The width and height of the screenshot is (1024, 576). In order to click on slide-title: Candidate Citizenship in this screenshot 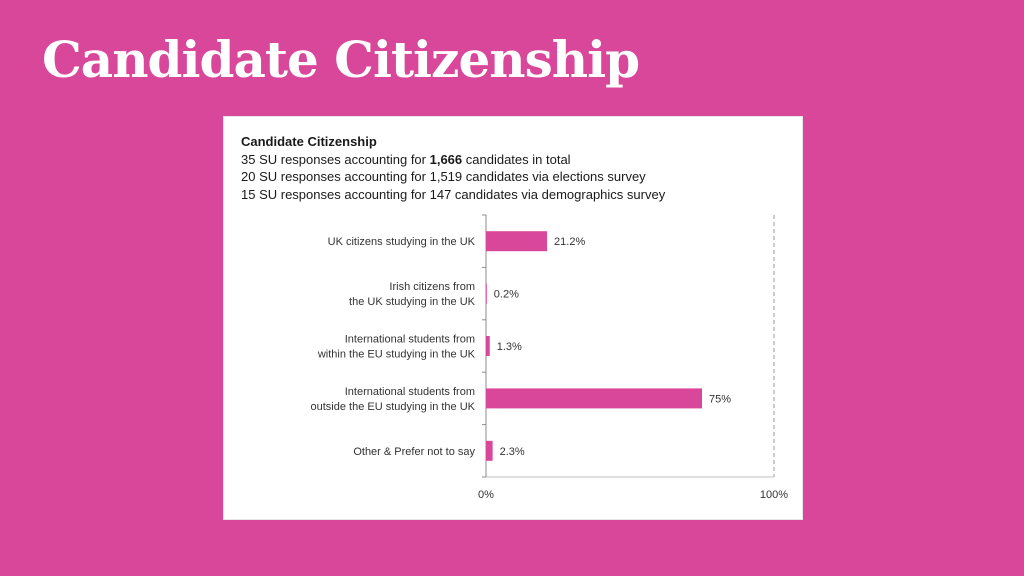, I will do `click(341, 59)`.